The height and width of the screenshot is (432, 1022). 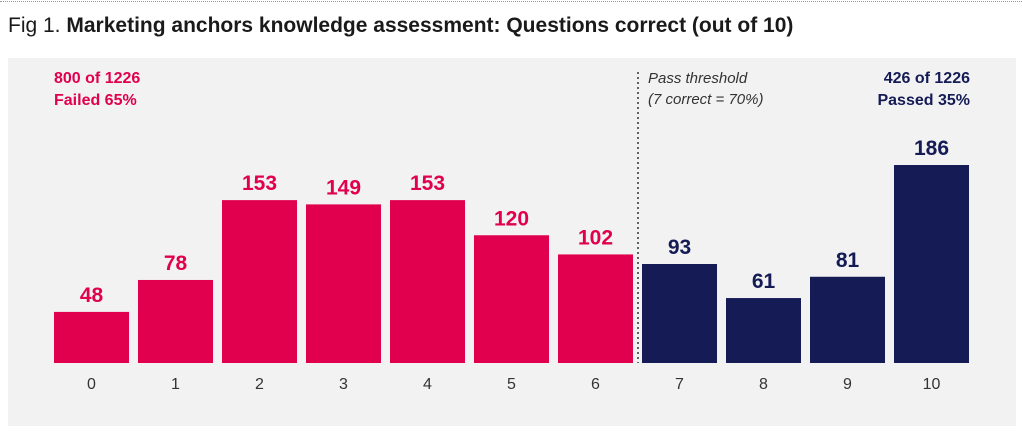 I want to click on bar-value-label-9: 81, so click(x=848, y=260).